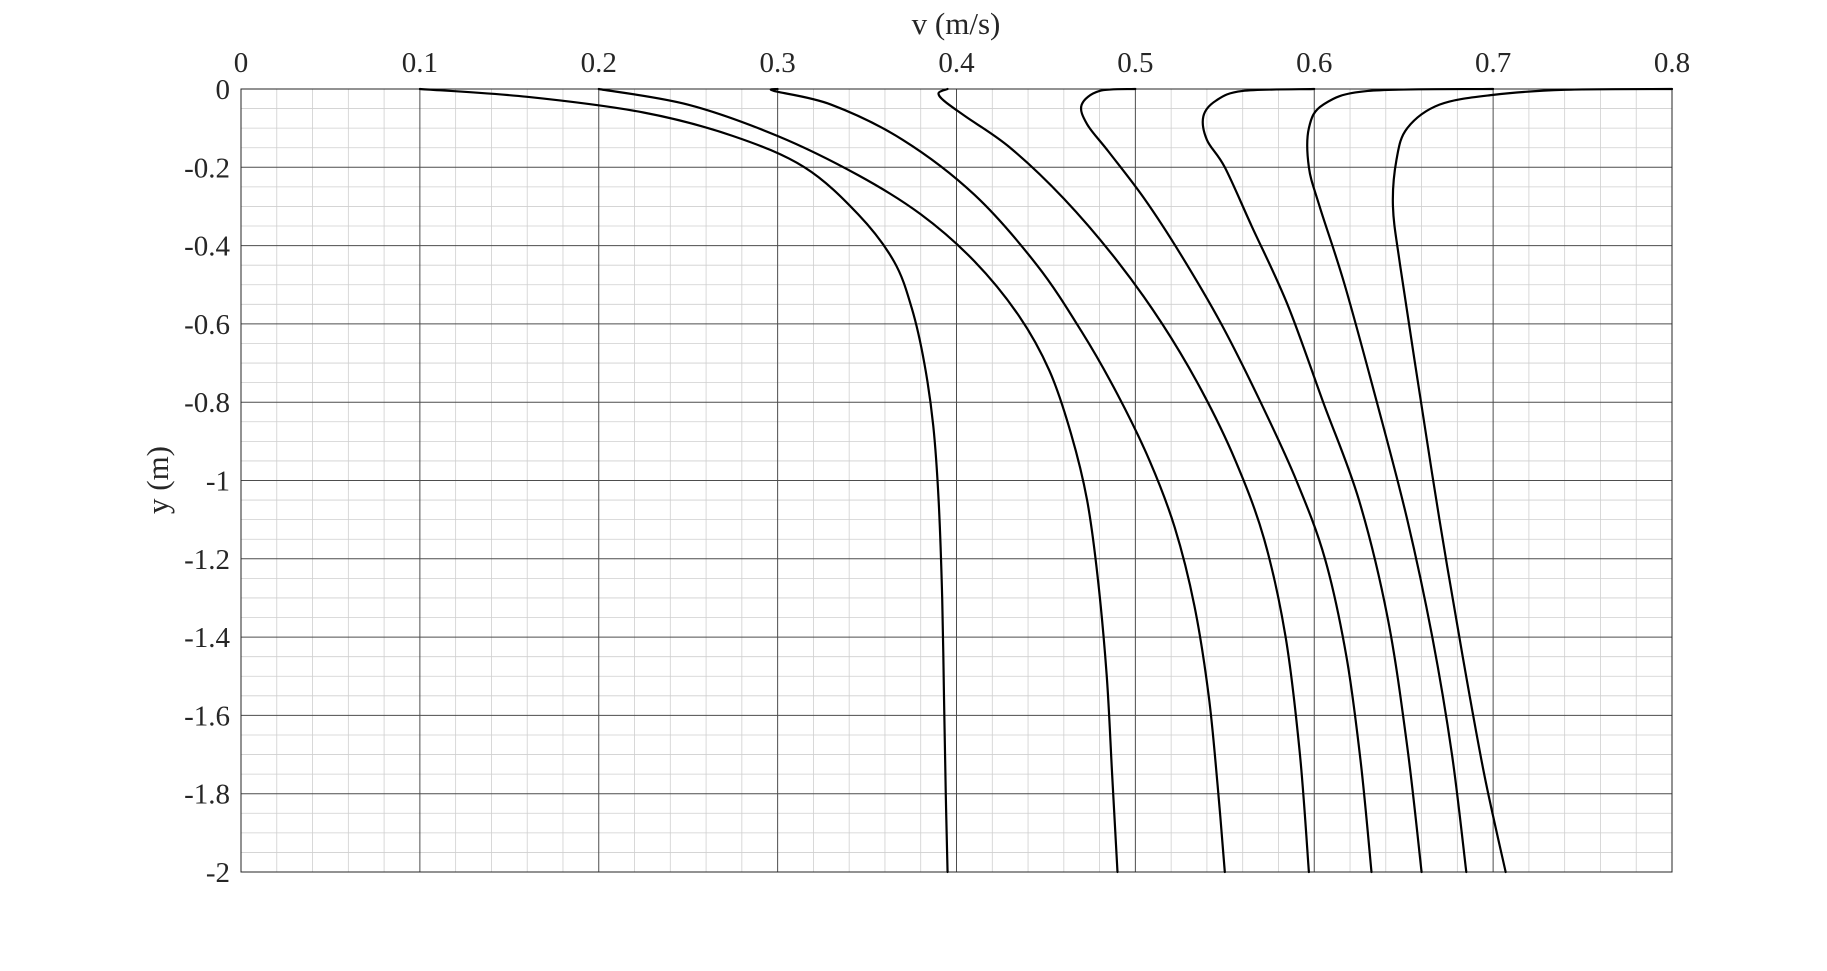  What do you see at coordinates (1672, 63) in the screenshot?
I see `x-tick-label: 0.8` at bounding box center [1672, 63].